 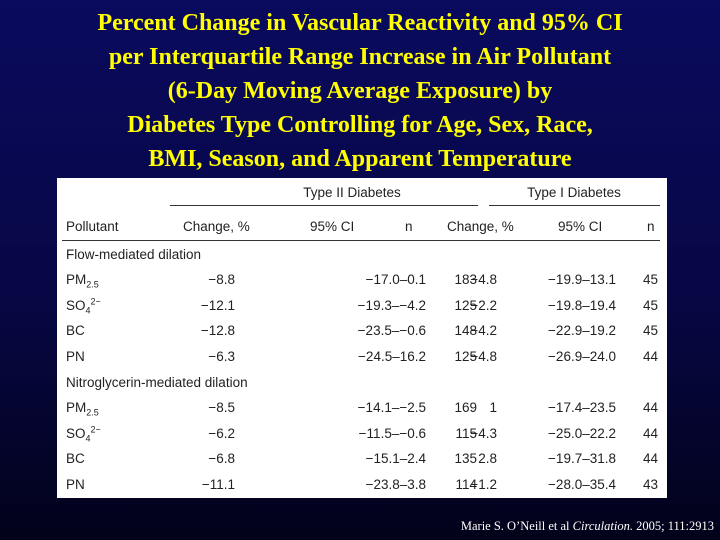 I want to click on t1-change-cell: 1, so click(x=493, y=407).